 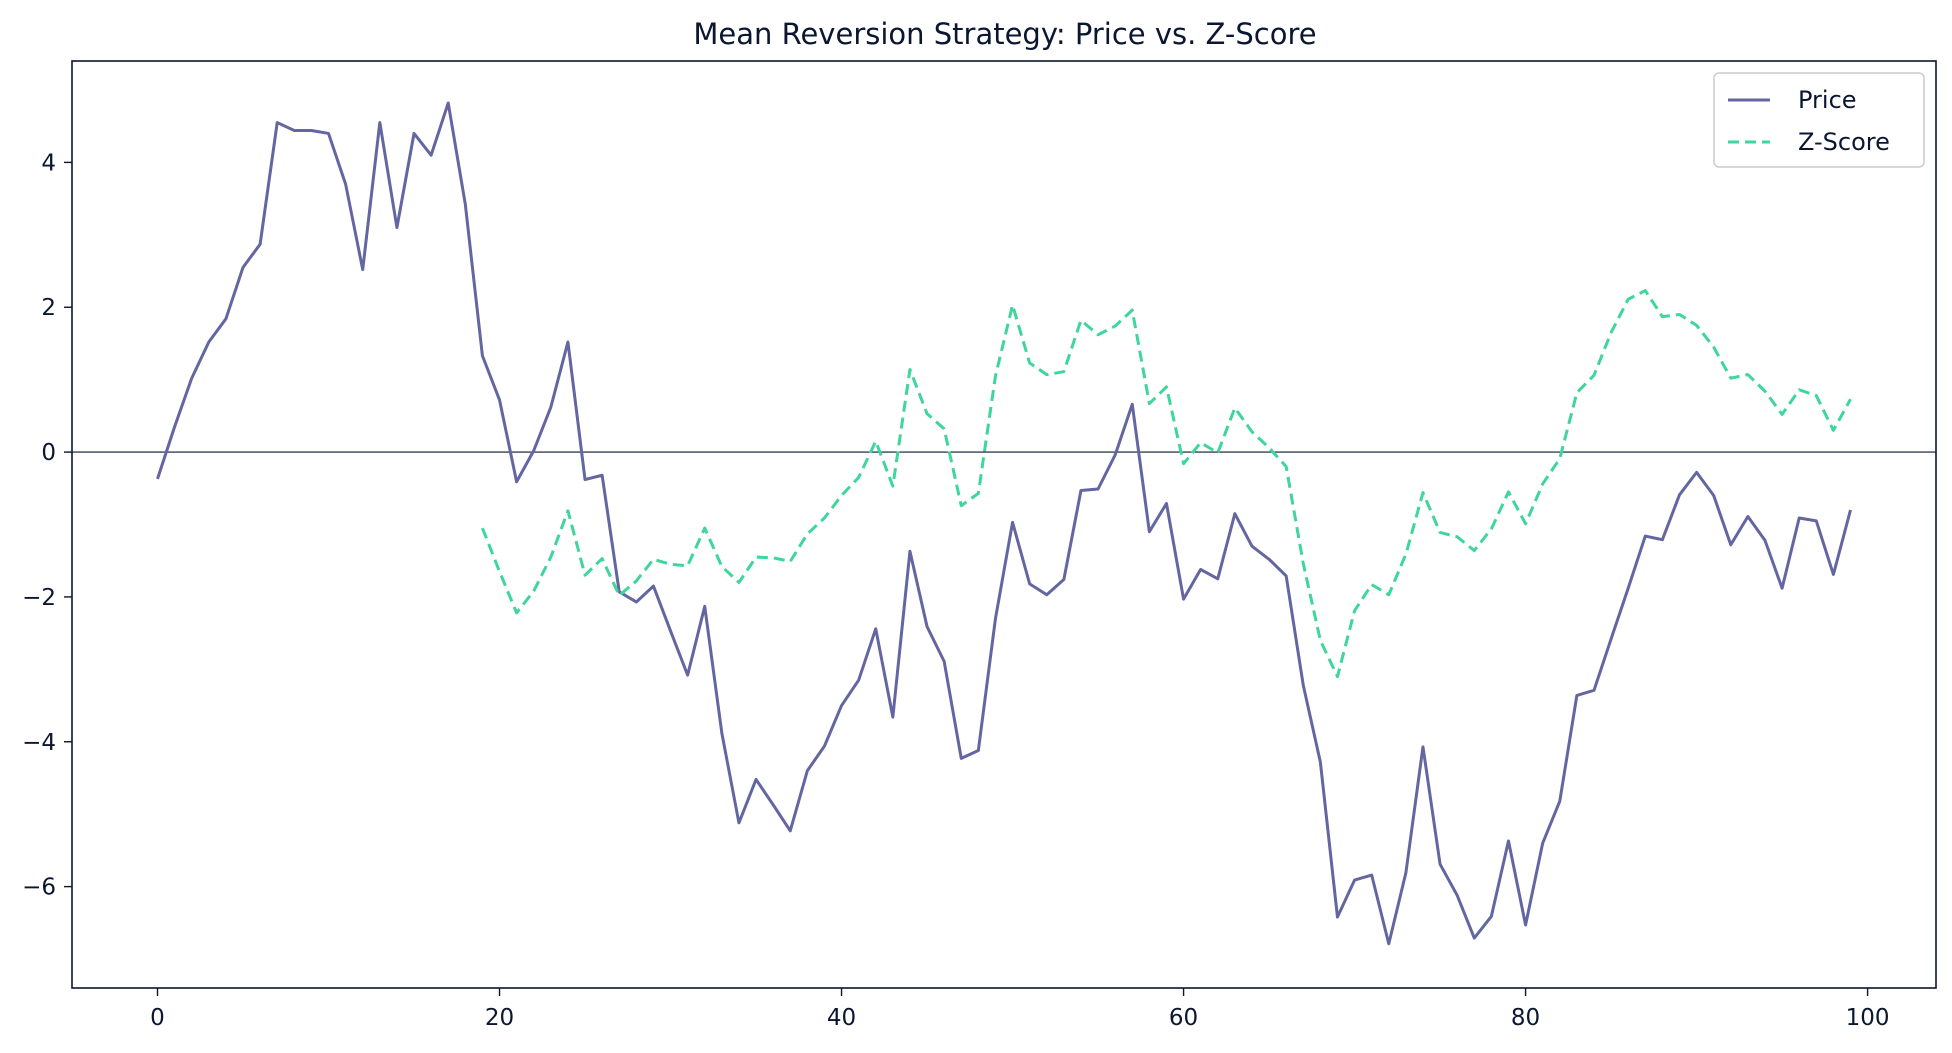 I want to click on legend-label: Price, so click(x=1827, y=100).